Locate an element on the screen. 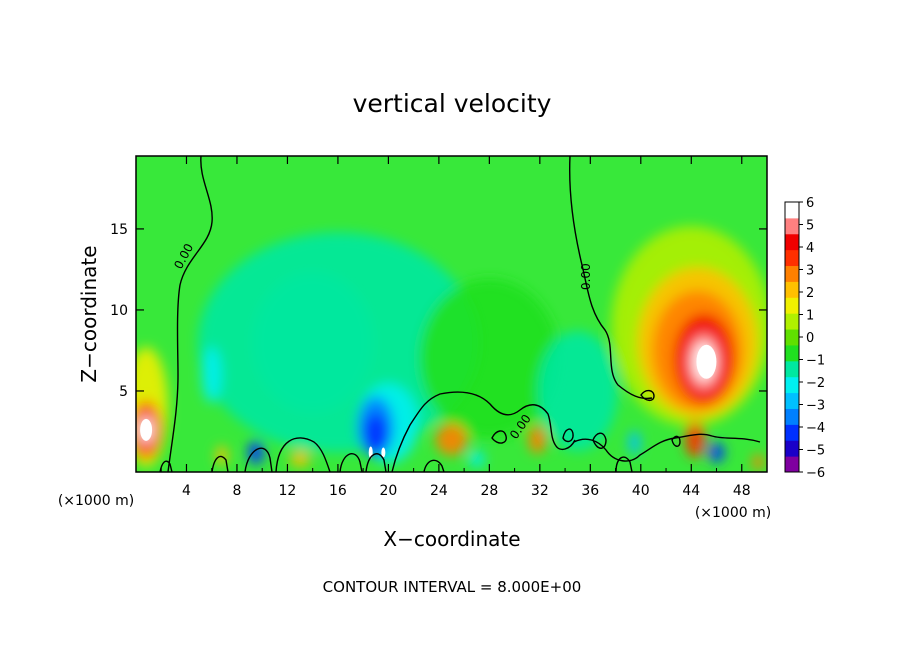  colorbar-label: −2 is located at coordinates (815, 383).